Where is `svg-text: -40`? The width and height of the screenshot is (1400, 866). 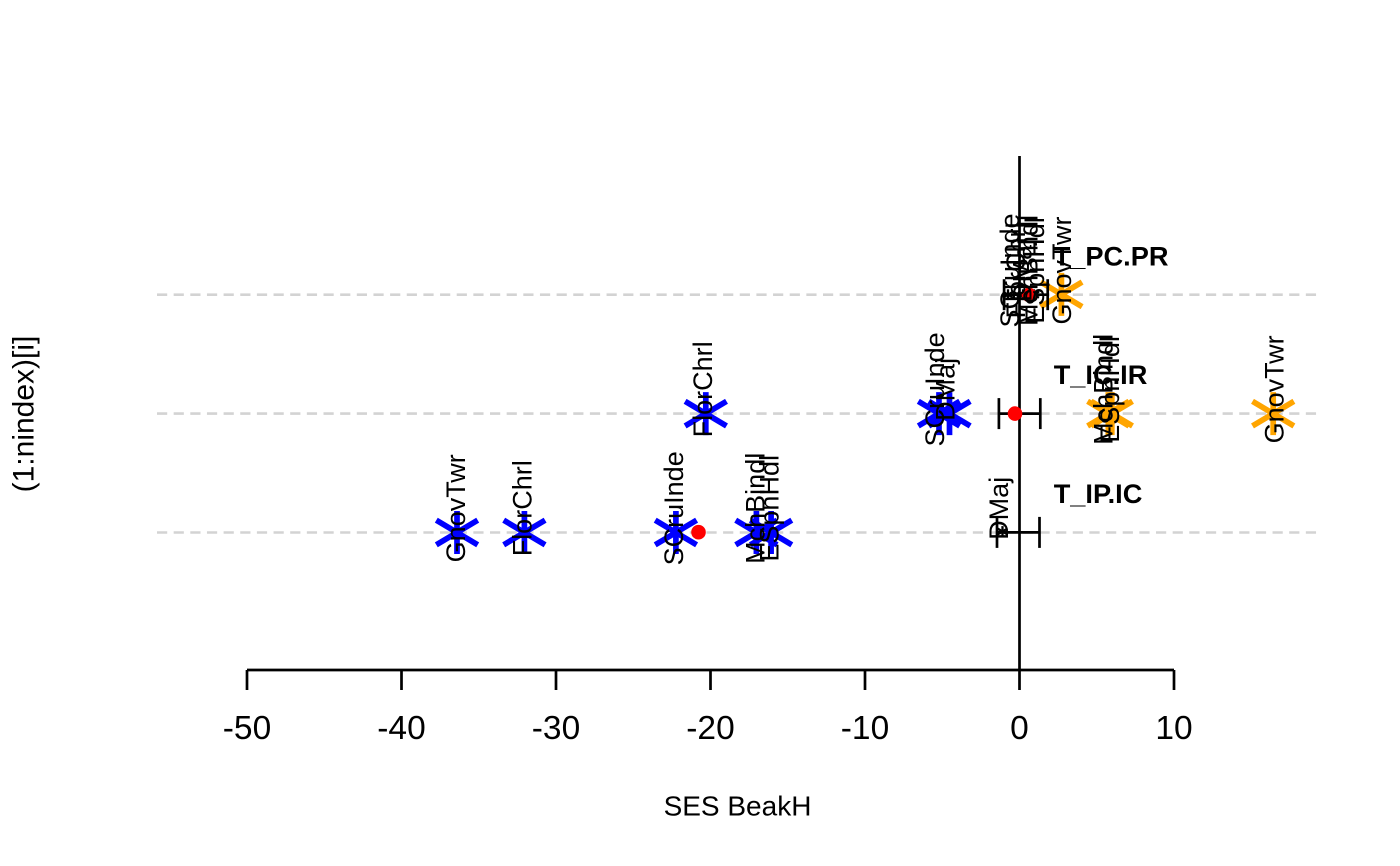
svg-text: -40 is located at coordinates (401, 728).